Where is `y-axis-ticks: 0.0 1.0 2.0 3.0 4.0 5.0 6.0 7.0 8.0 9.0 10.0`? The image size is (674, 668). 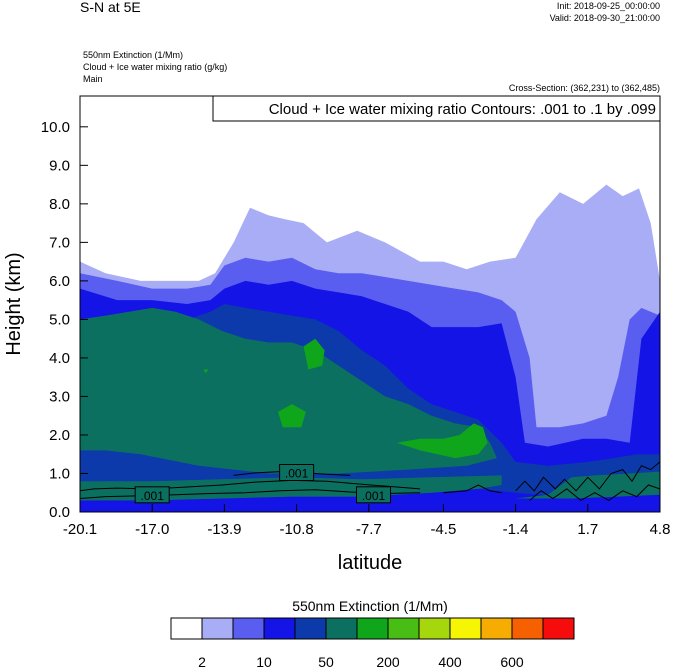
y-axis-ticks: 0.0 1.0 2.0 3.0 4.0 5.0 6.0 7.0 8.0 9.0 10.0 is located at coordinates (64, 320).